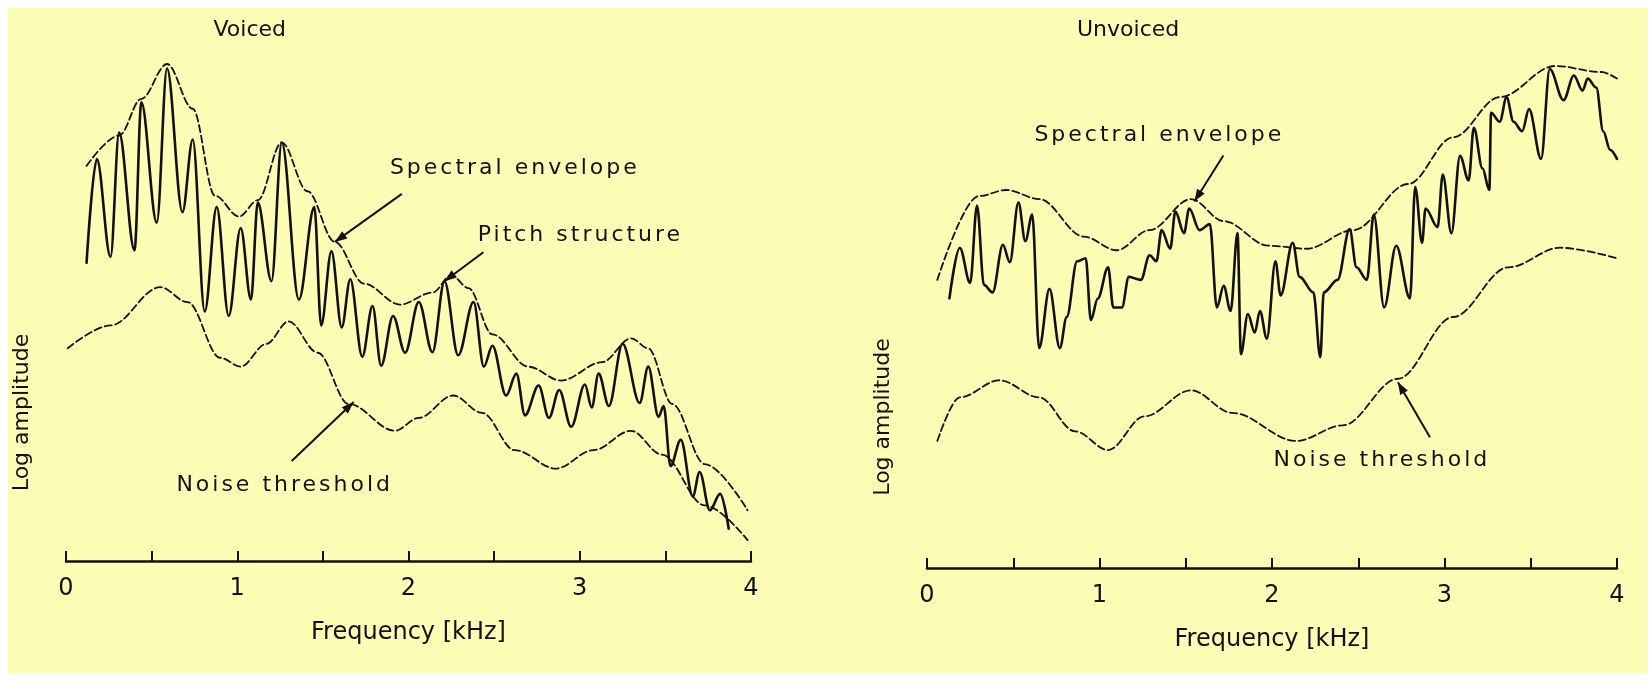 The image size is (1649, 681). Describe the element at coordinates (1128, 28) in the screenshot. I see `chart-title: Unvoiced` at that location.